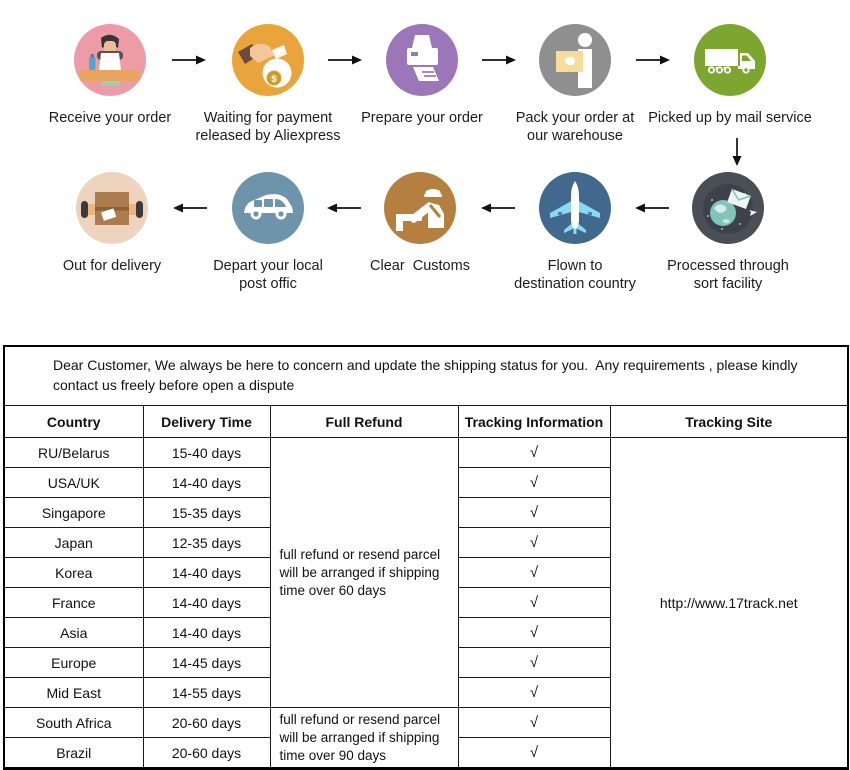 The height and width of the screenshot is (770, 850). Describe the element at coordinates (730, 118) in the screenshot. I see `step-label: Picked up by mail service` at that location.